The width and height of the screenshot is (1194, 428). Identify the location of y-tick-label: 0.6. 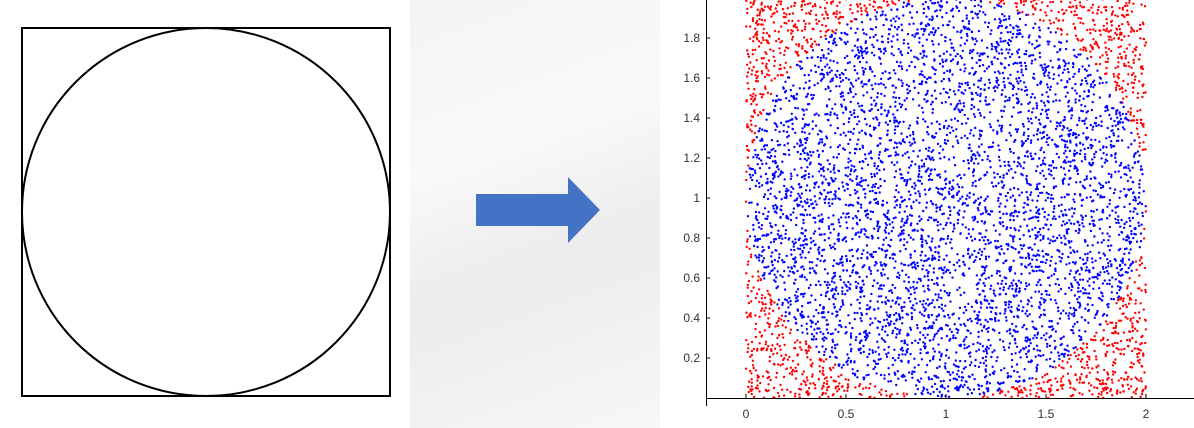
(691, 278).